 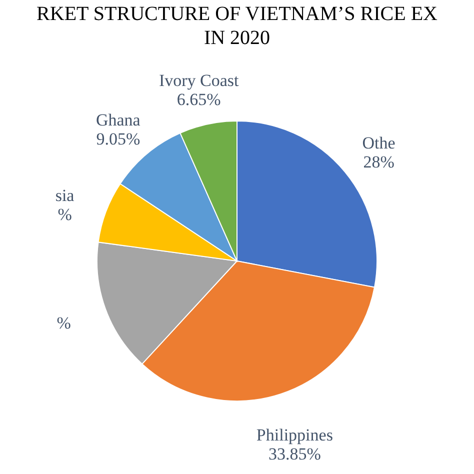 I want to click on slice-label: Othe, so click(x=379, y=143).